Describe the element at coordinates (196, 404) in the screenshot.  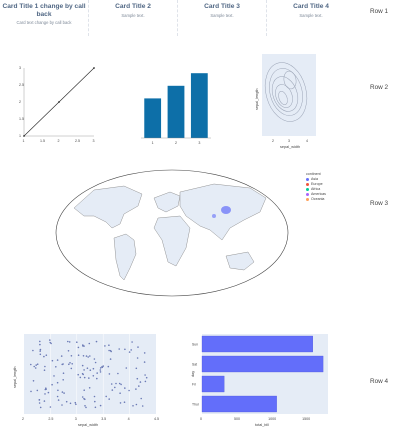
I see `y-tick: Thur` at that location.